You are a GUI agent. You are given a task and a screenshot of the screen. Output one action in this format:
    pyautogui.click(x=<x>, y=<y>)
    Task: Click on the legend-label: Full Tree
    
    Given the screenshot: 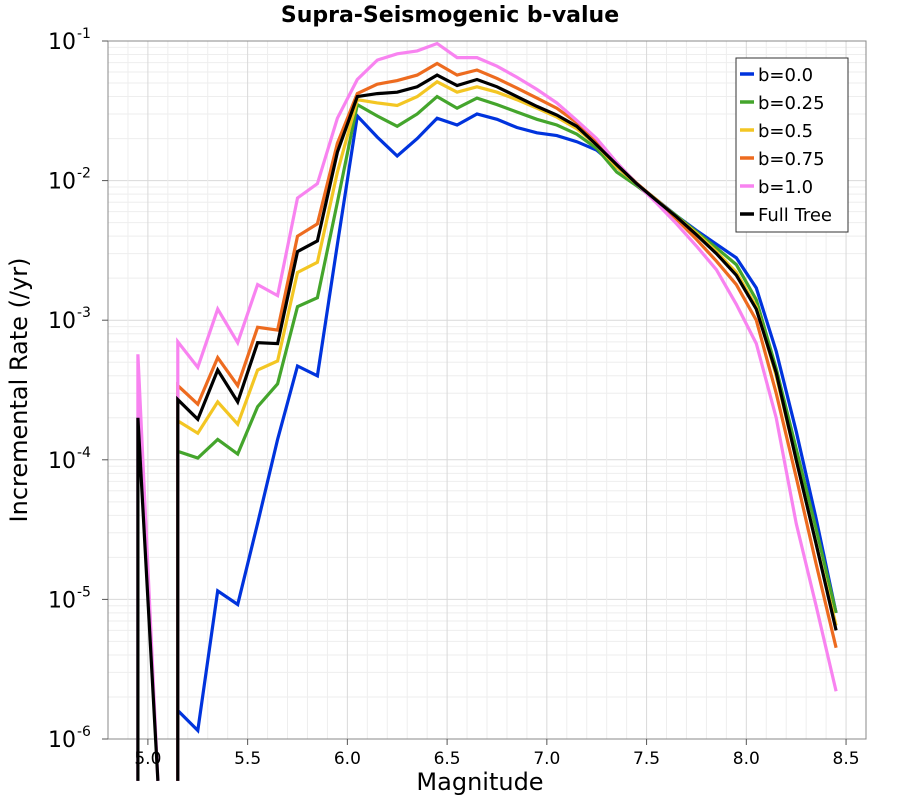 What is the action you would take?
    pyautogui.click(x=795, y=215)
    